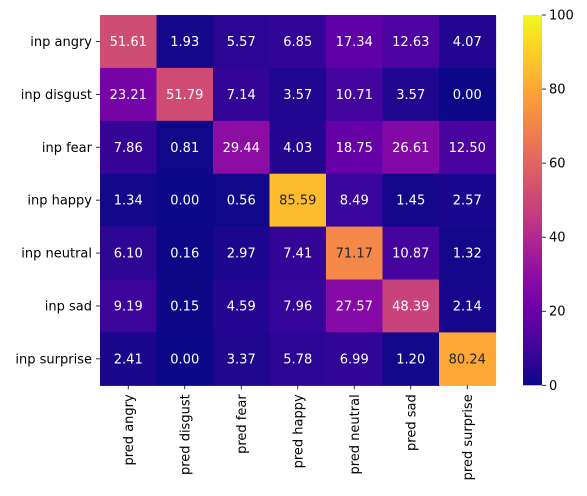  I want to click on cell-value-label: 12.50, so click(467, 148).